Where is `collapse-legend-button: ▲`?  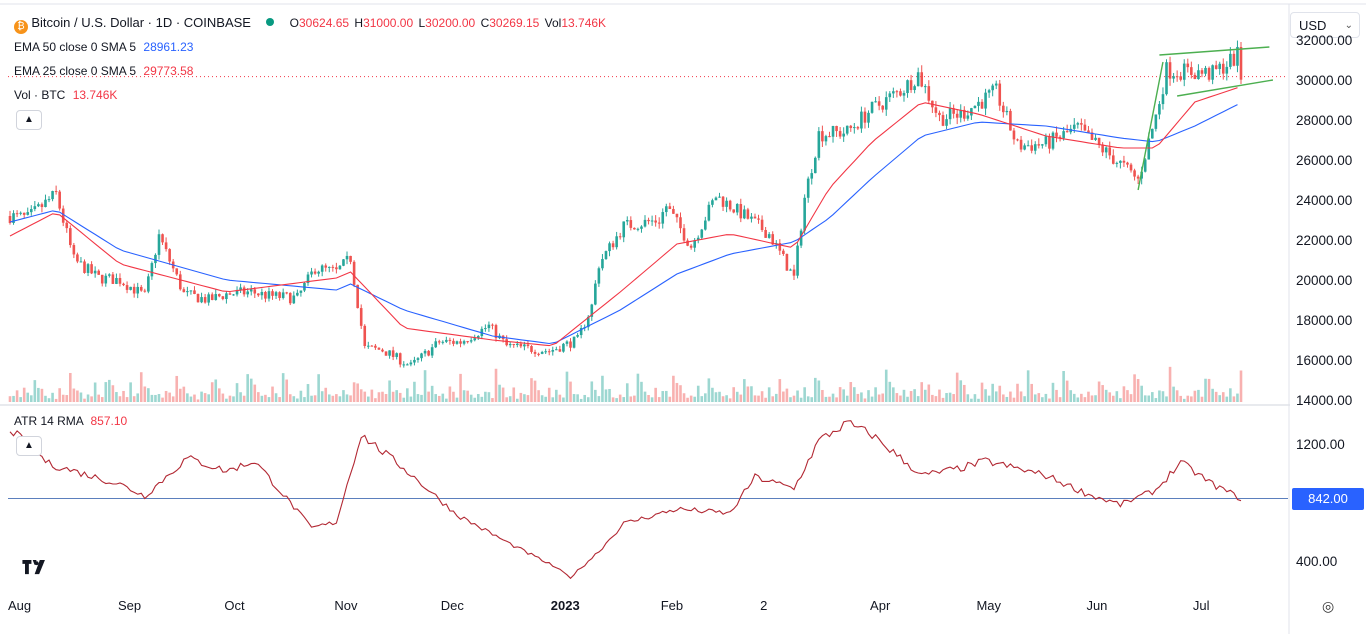
collapse-legend-button: ▲ is located at coordinates (29, 120).